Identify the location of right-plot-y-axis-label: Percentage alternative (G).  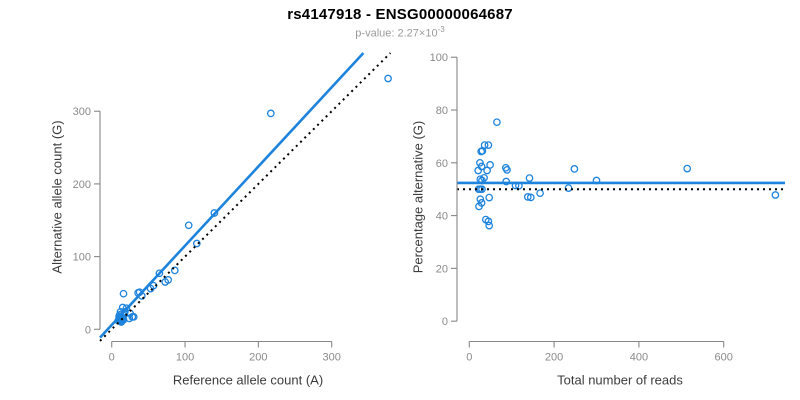
(418, 197).